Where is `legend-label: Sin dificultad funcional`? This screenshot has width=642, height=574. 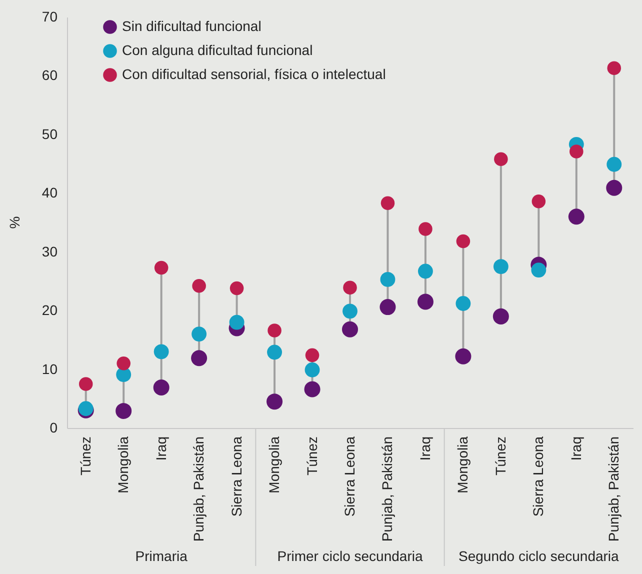
legend-label: Sin dificultad funcional is located at coordinates (192, 26).